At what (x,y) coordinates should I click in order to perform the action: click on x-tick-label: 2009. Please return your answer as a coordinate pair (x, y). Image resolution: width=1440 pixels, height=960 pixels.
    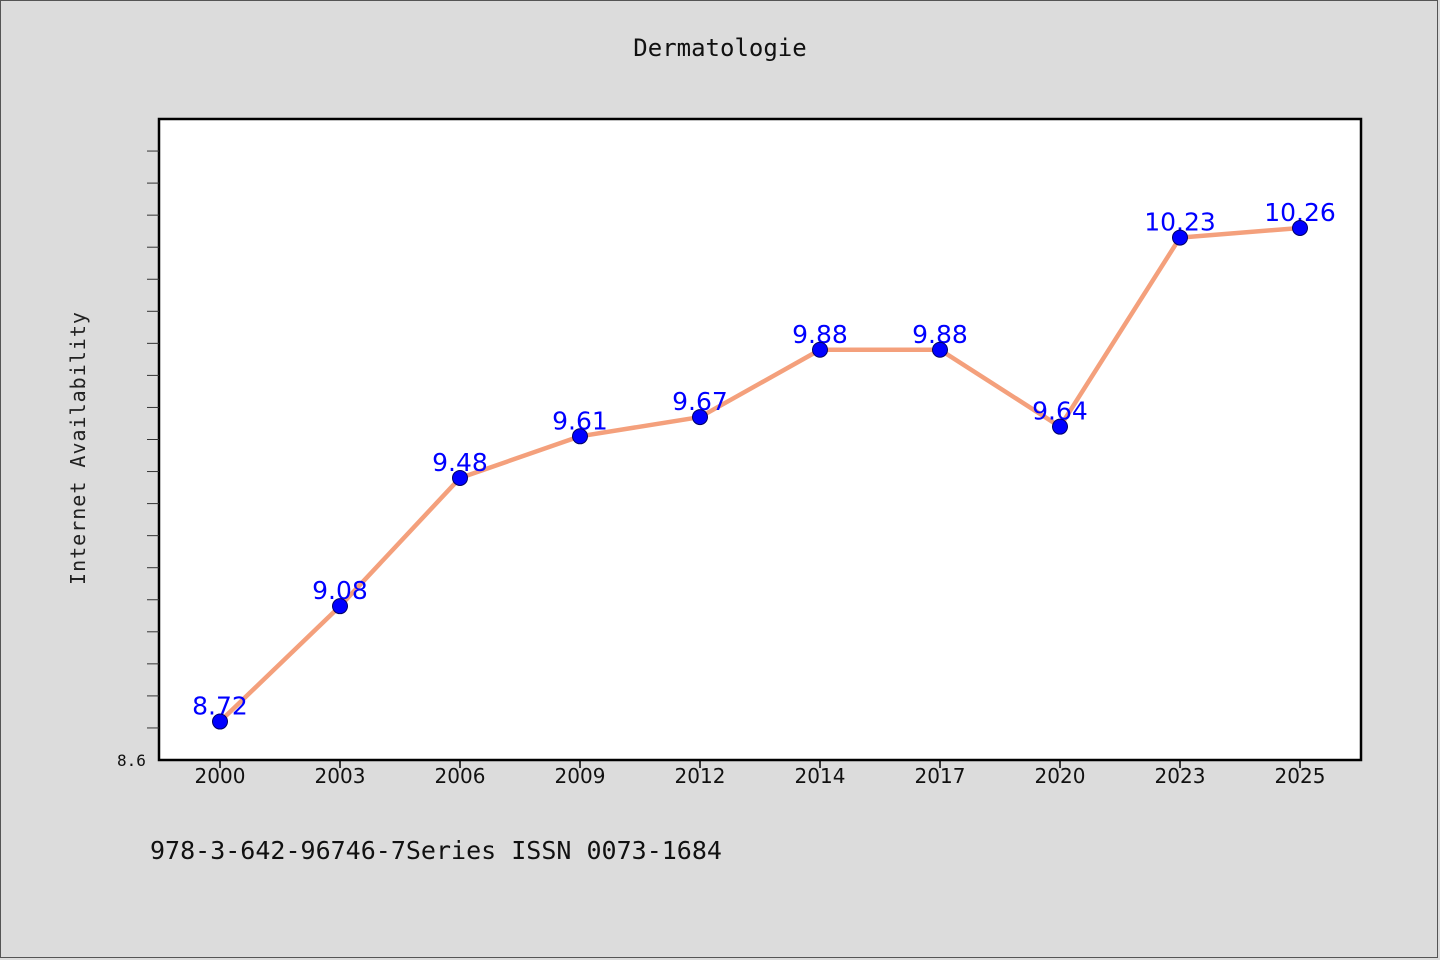
    Looking at the image, I should click on (580, 776).